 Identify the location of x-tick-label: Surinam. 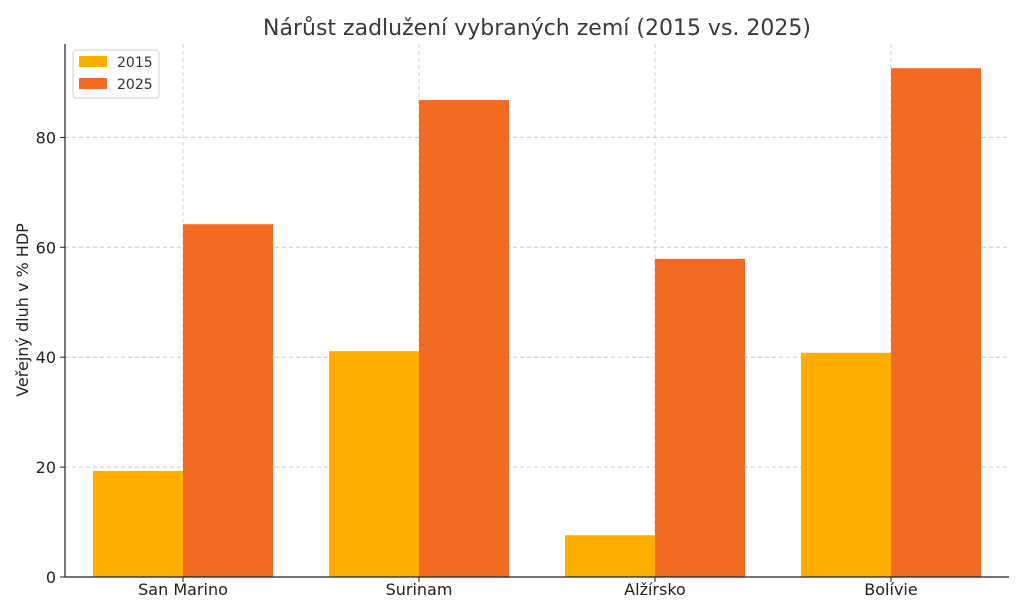
(419, 589).